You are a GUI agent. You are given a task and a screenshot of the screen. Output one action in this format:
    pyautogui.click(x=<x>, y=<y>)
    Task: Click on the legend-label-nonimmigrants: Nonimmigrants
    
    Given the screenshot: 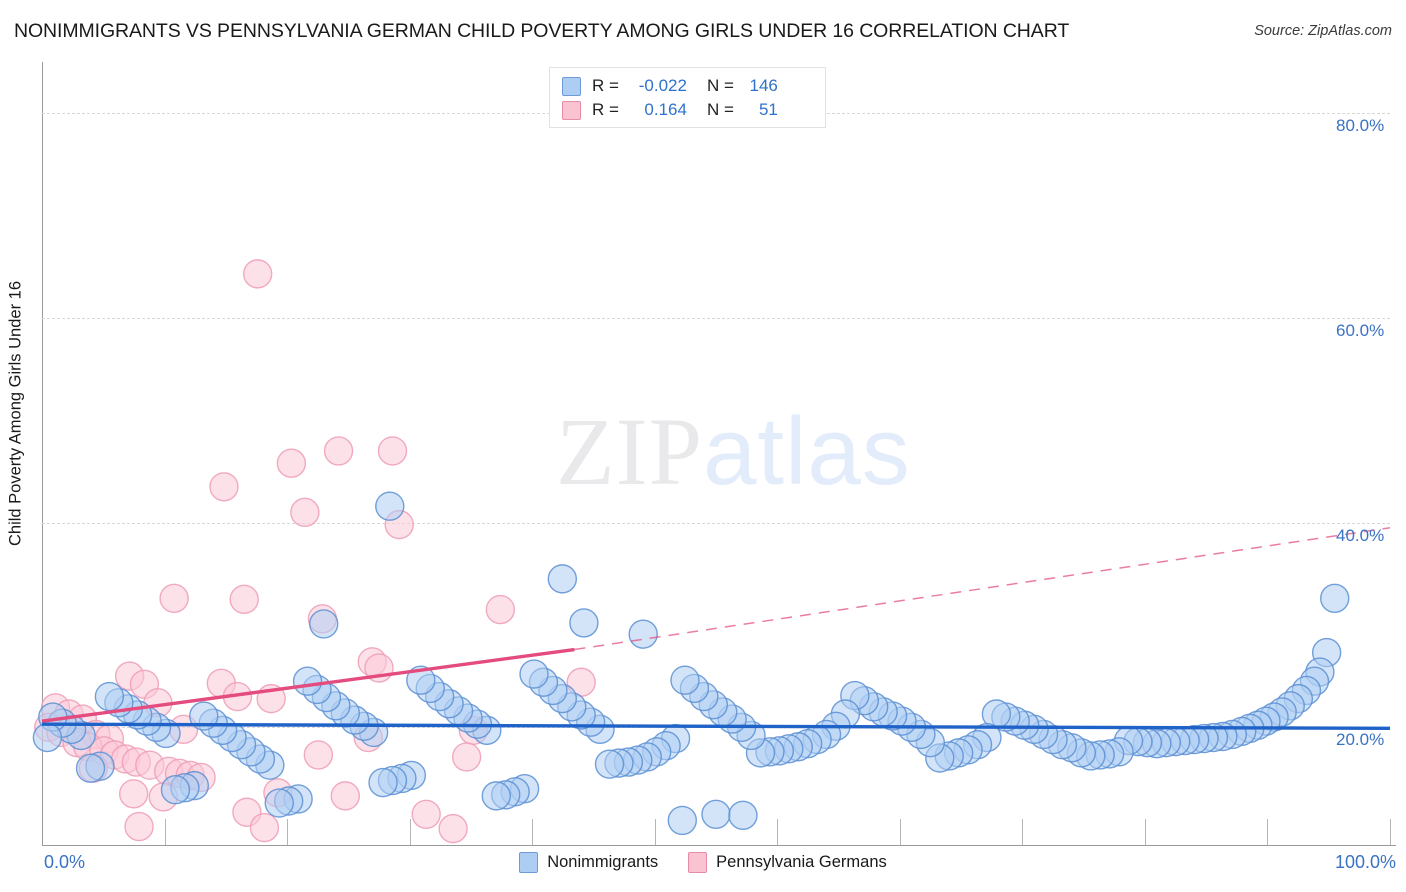 What is the action you would take?
    pyautogui.click(x=603, y=862)
    